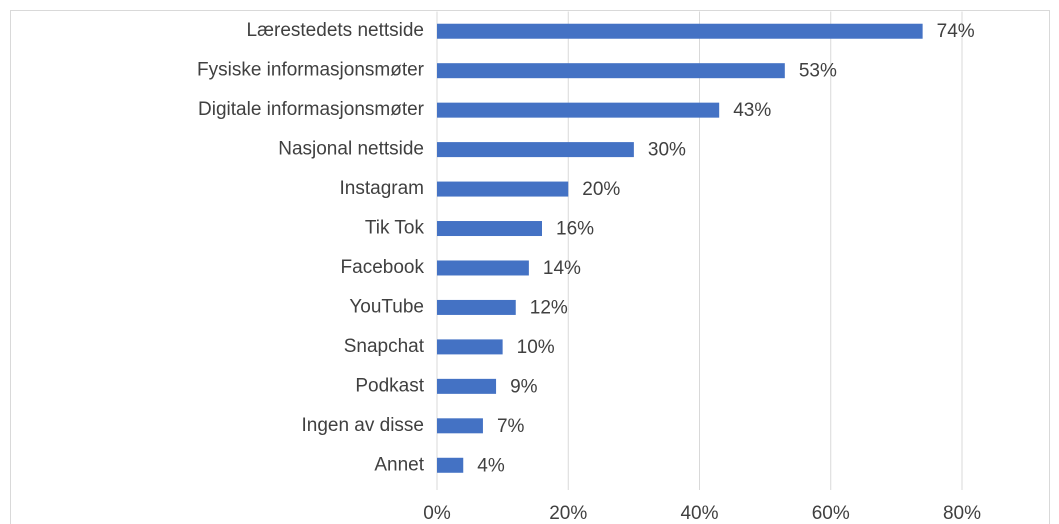 The image size is (1059, 524). Describe the element at coordinates (382, 188) in the screenshot. I see `y-tick-label: Instagram` at that location.